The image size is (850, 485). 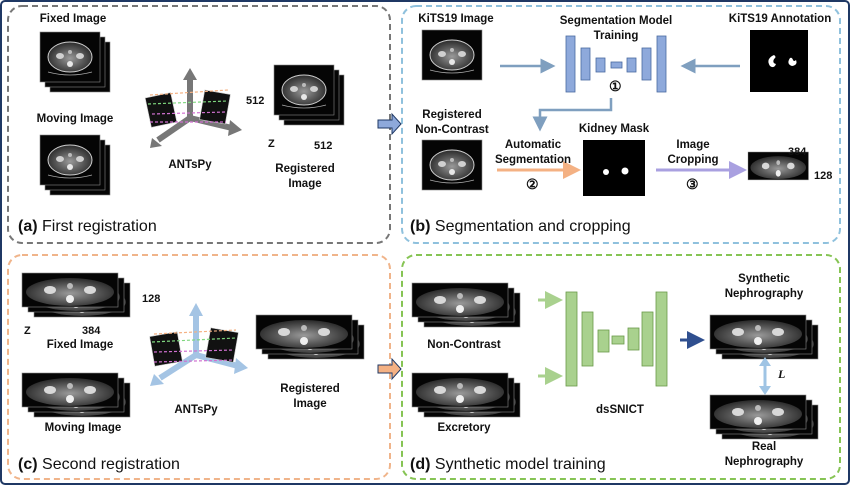 What do you see at coordinates (466, 395) in the screenshot?
I see `excretory-stack-d` at bounding box center [466, 395].